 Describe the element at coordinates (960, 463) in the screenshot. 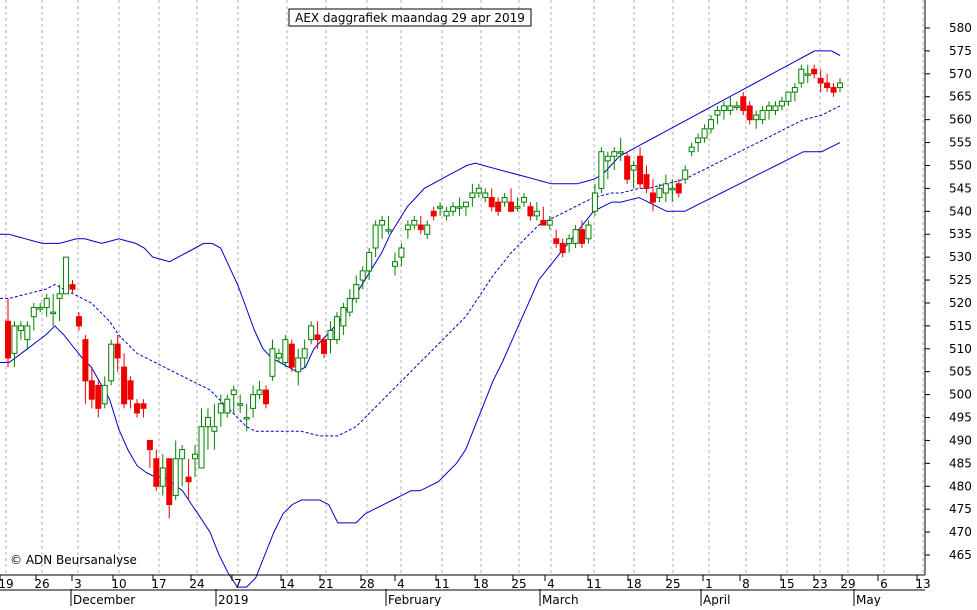

I see `y-tick-label: 485` at that location.